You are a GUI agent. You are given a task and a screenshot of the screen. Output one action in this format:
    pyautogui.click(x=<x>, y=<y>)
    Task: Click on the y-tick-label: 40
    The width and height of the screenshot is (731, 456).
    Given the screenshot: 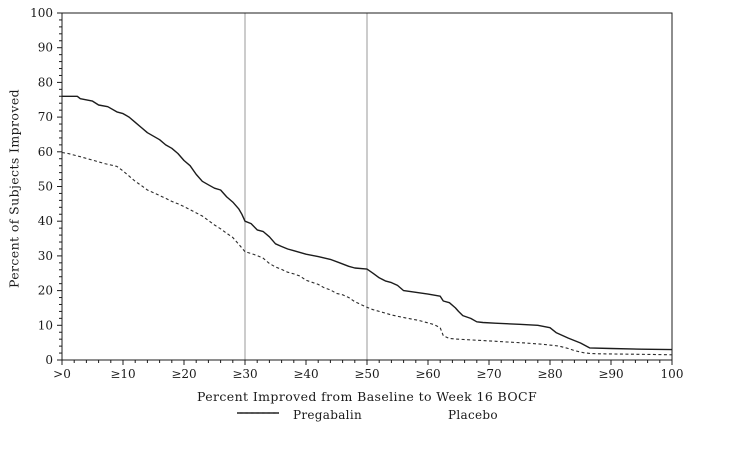 What is the action you would take?
    pyautogui.click(x=45, y=221)
    